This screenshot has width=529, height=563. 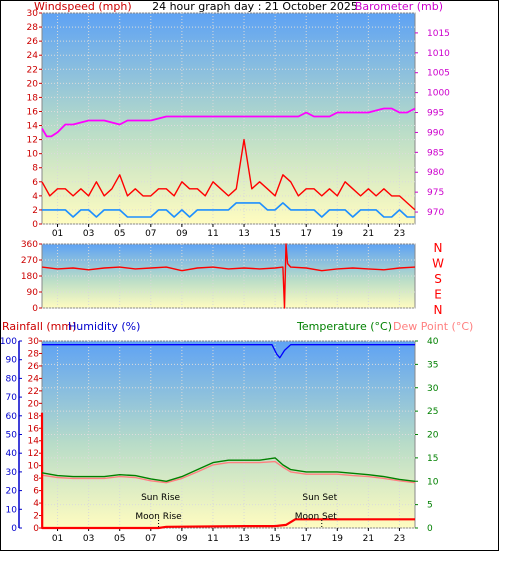 What do you see at coordinates (399, 539) in the screenshot?
I see `x-tick-label: 23` at bounding box center [399, 539].